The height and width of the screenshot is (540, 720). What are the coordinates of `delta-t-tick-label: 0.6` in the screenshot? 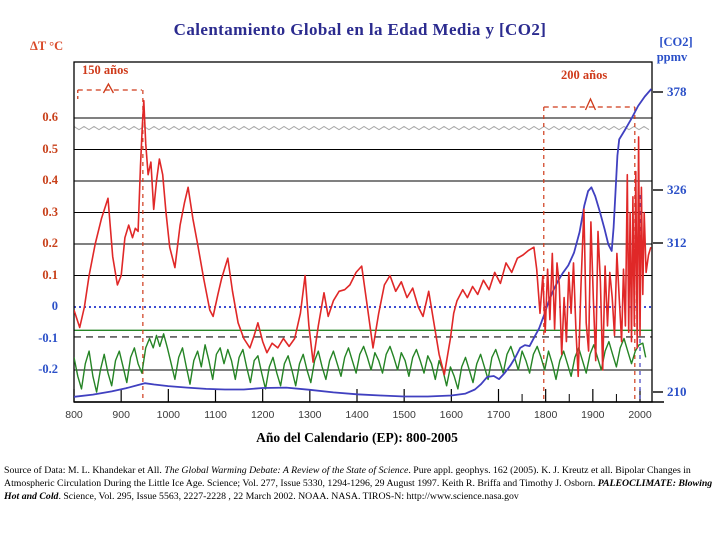 It's located at (50, 117).